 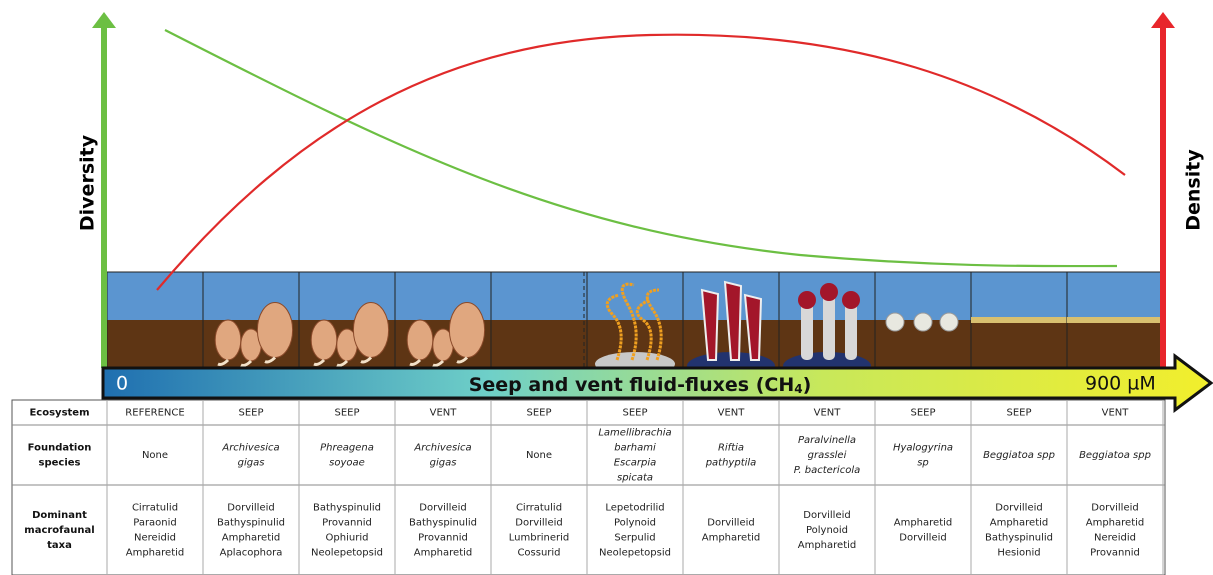 What do you see at coordinates (634, 538) in the screenshot?
I see `table-cell: Serpulid` at bounding box center [634, 538].